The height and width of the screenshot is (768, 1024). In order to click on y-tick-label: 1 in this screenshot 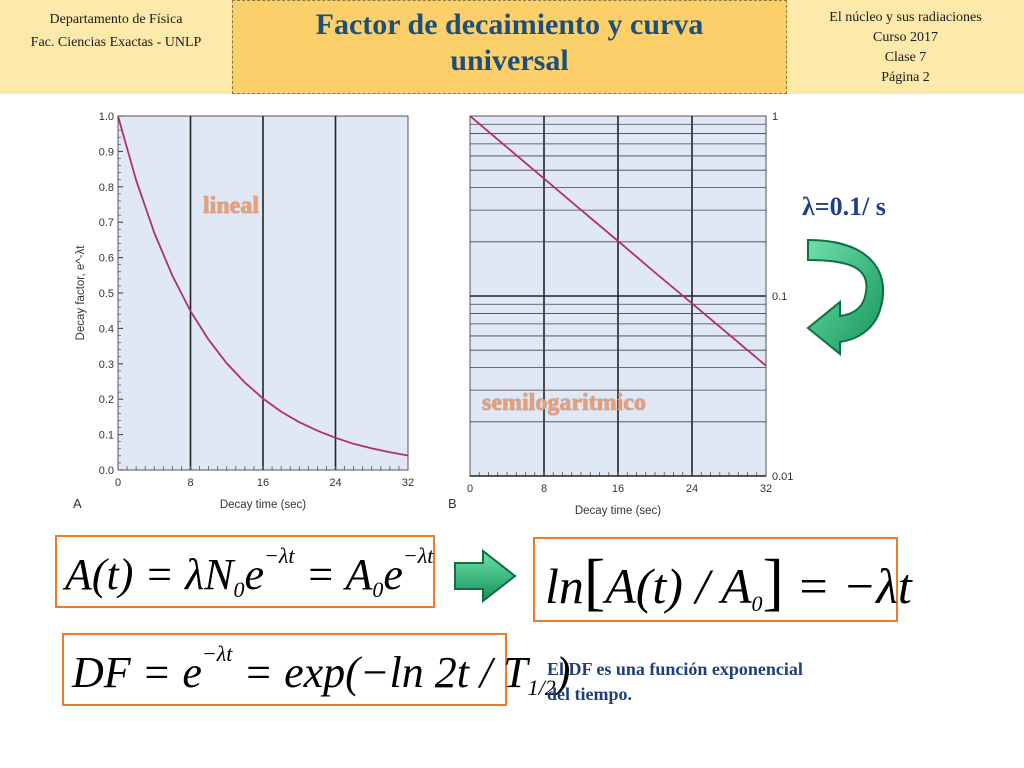, I will do `click(775, 117)`.